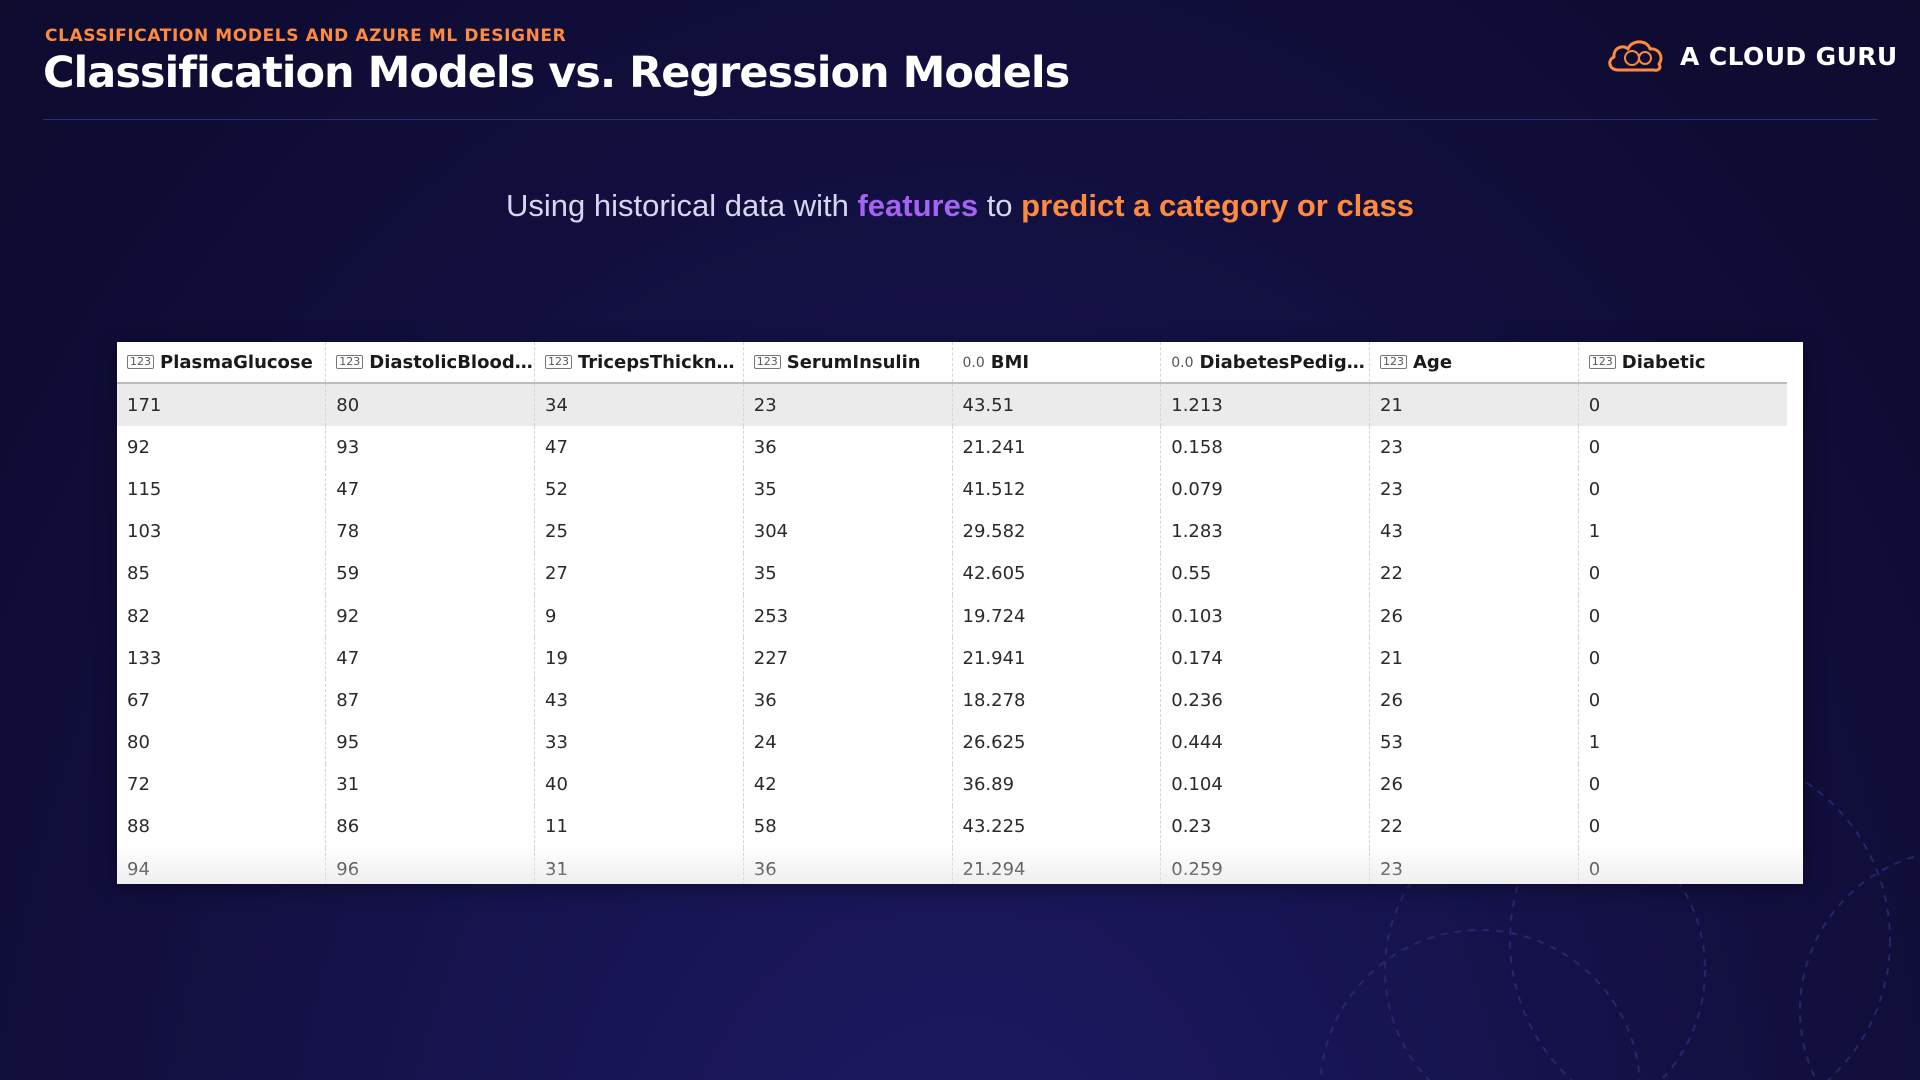  I want to click on column-header: 123 PlasmaGlucose, so click(221, 363).